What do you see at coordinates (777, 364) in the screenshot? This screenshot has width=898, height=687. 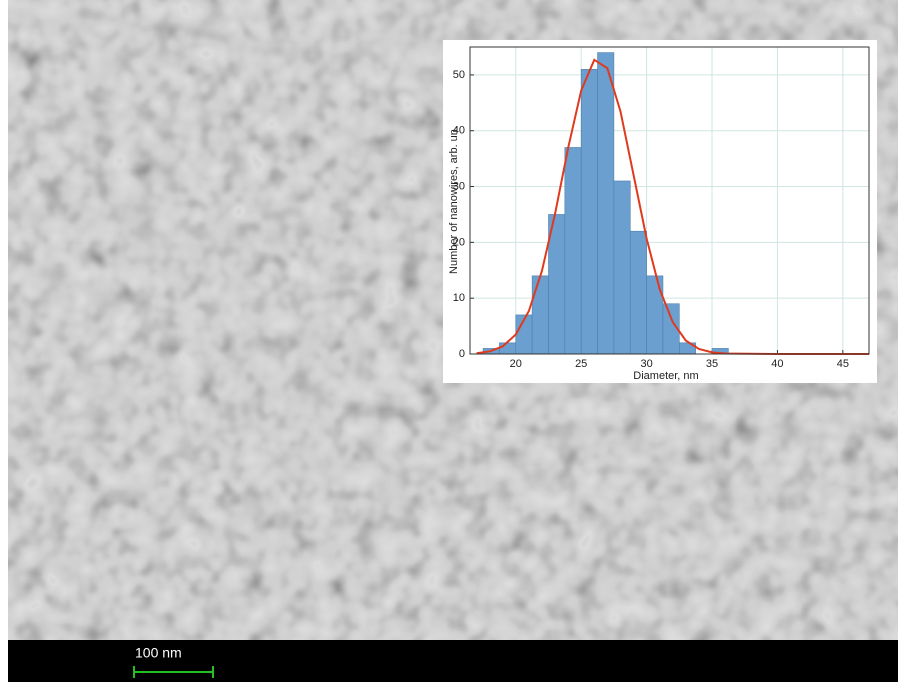 I see `x-tick-label: 40` at bounding box center [777, 364].